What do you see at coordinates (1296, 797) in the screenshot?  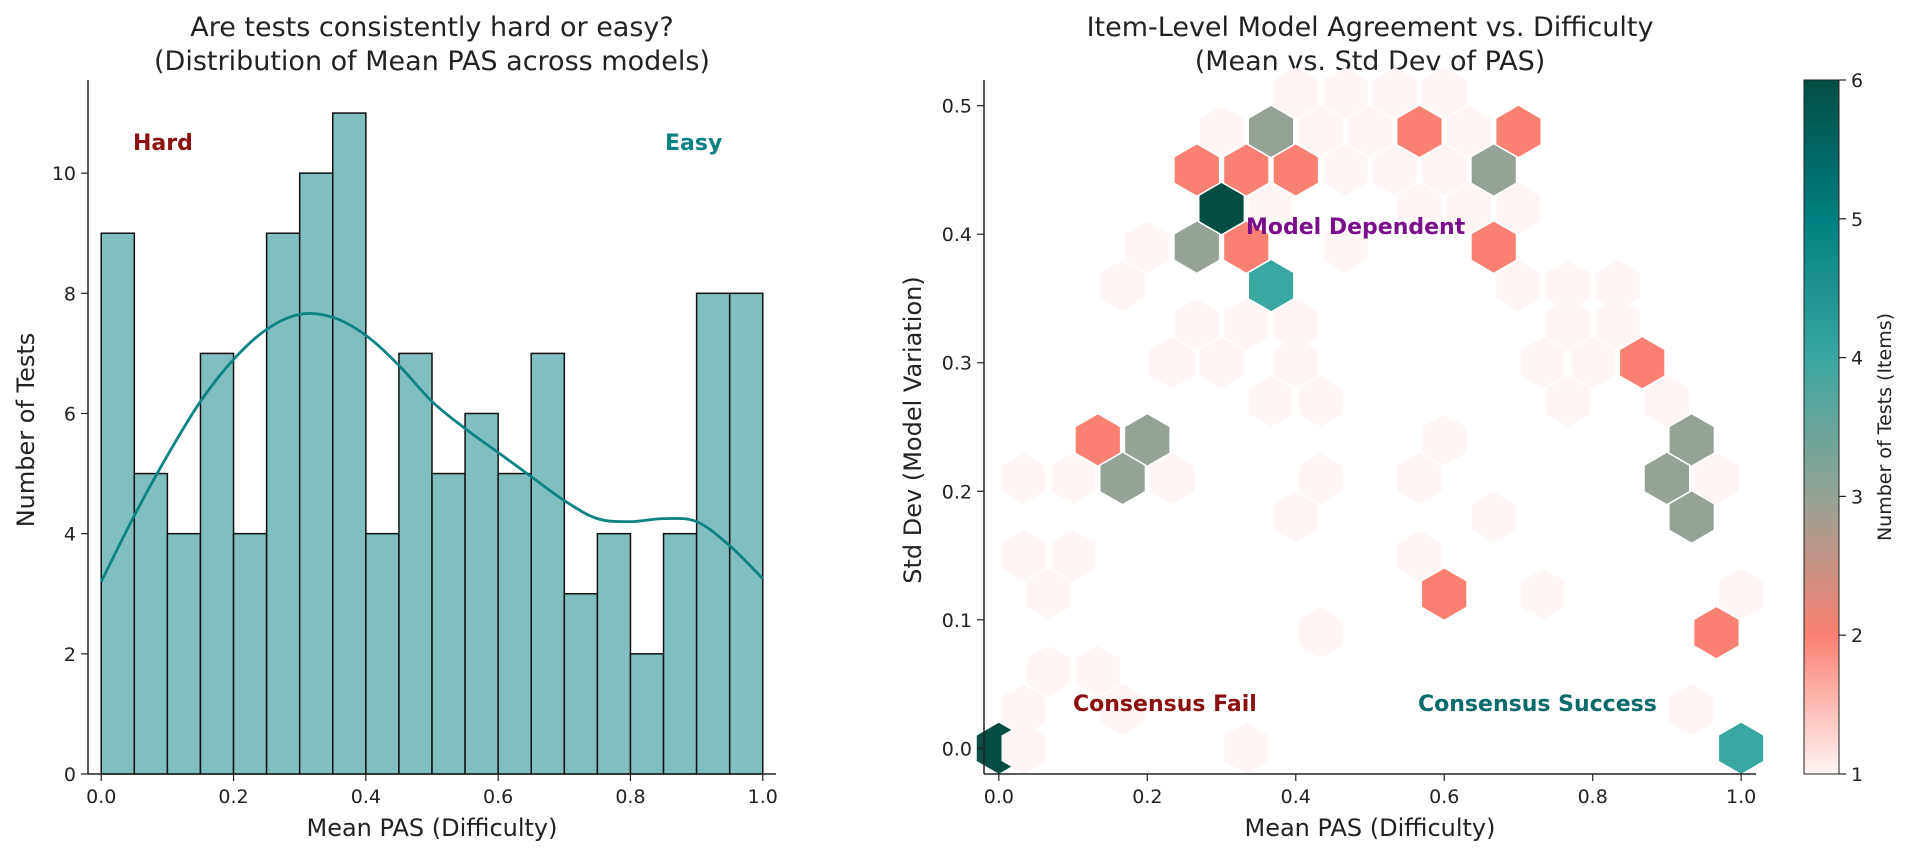 I see `hexbin-x-tick-label: 0.4` at bounding box center [1296, 797].